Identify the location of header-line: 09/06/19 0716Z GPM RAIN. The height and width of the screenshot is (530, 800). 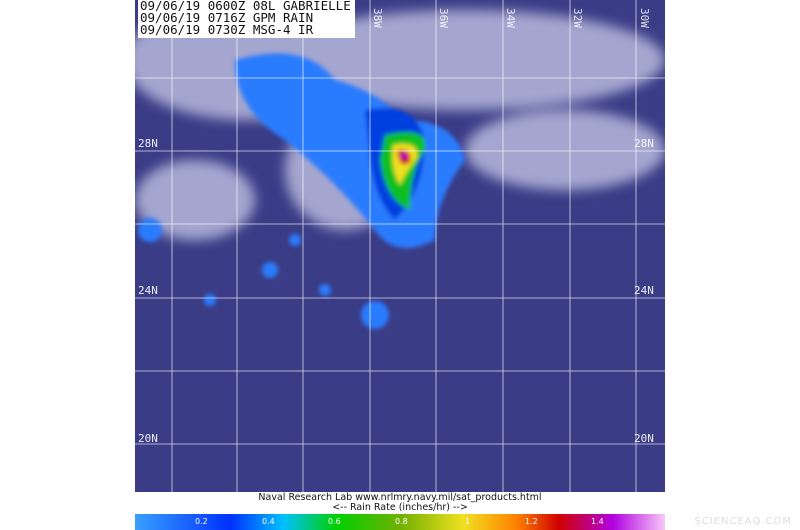
(227, 17).